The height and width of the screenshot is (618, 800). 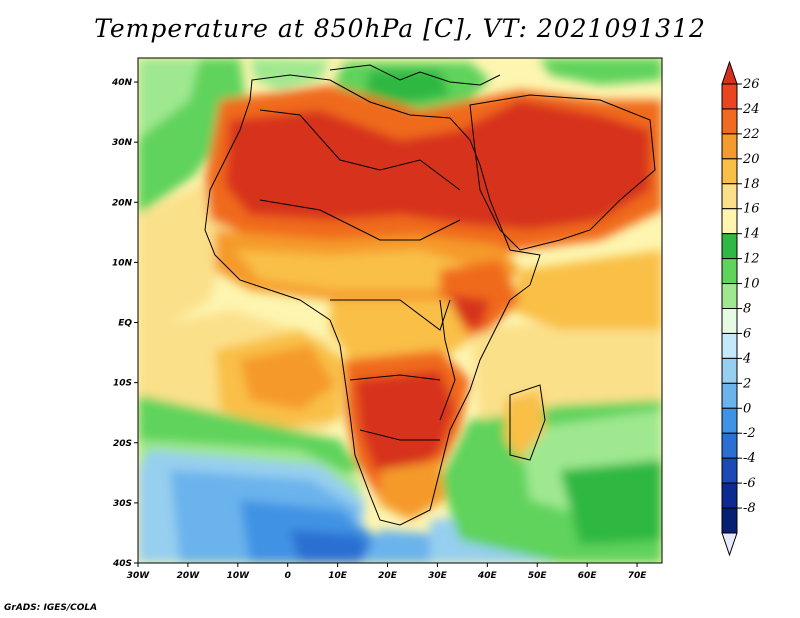 What do you see at coordinates (751, 259) in the screenshot?
I see `colorbar-label: 12` at bounding box center [751, 259].